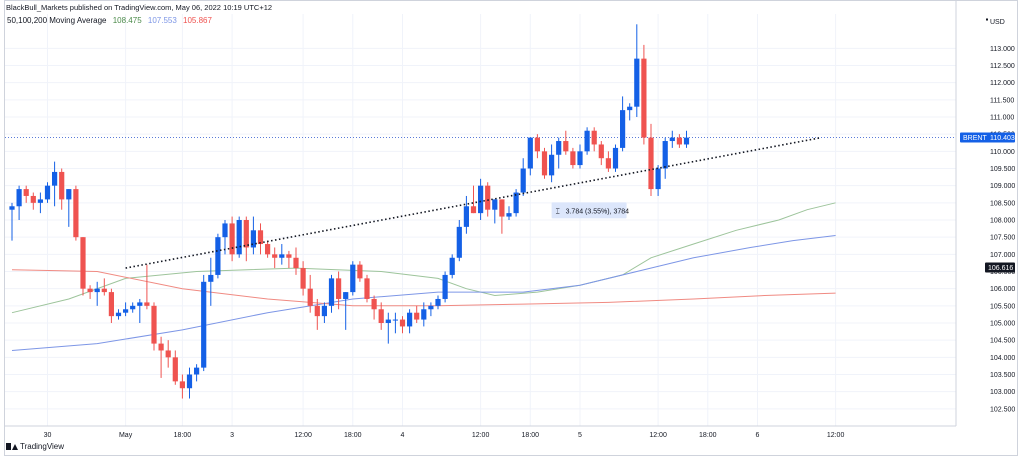 The height and width of the screenshot is (458, 1024). What do you see at coordinates (35, 446) in the screenshot?
I see `tradingview-branding: TradingView` at bounding box center [35, 446].